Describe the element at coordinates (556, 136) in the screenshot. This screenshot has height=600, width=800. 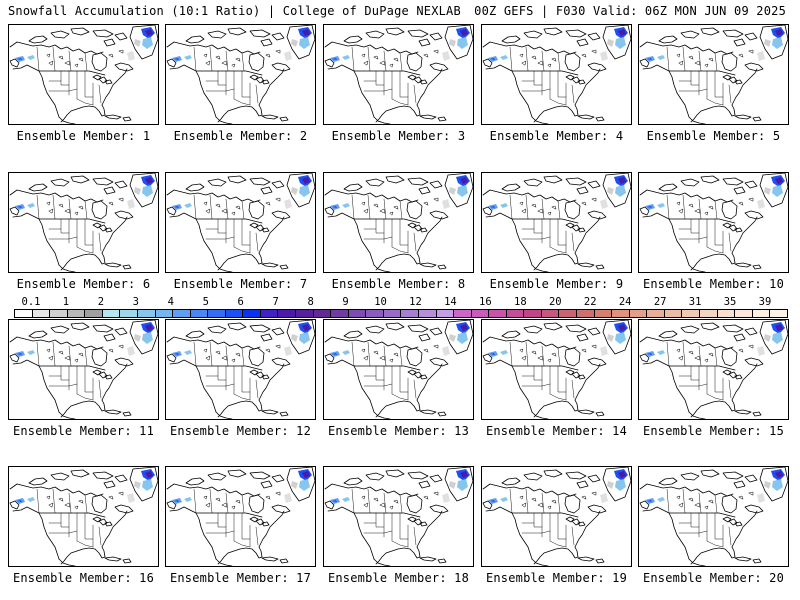
I see `ensemble-member-label: Ensemble Member: 4` at that location.